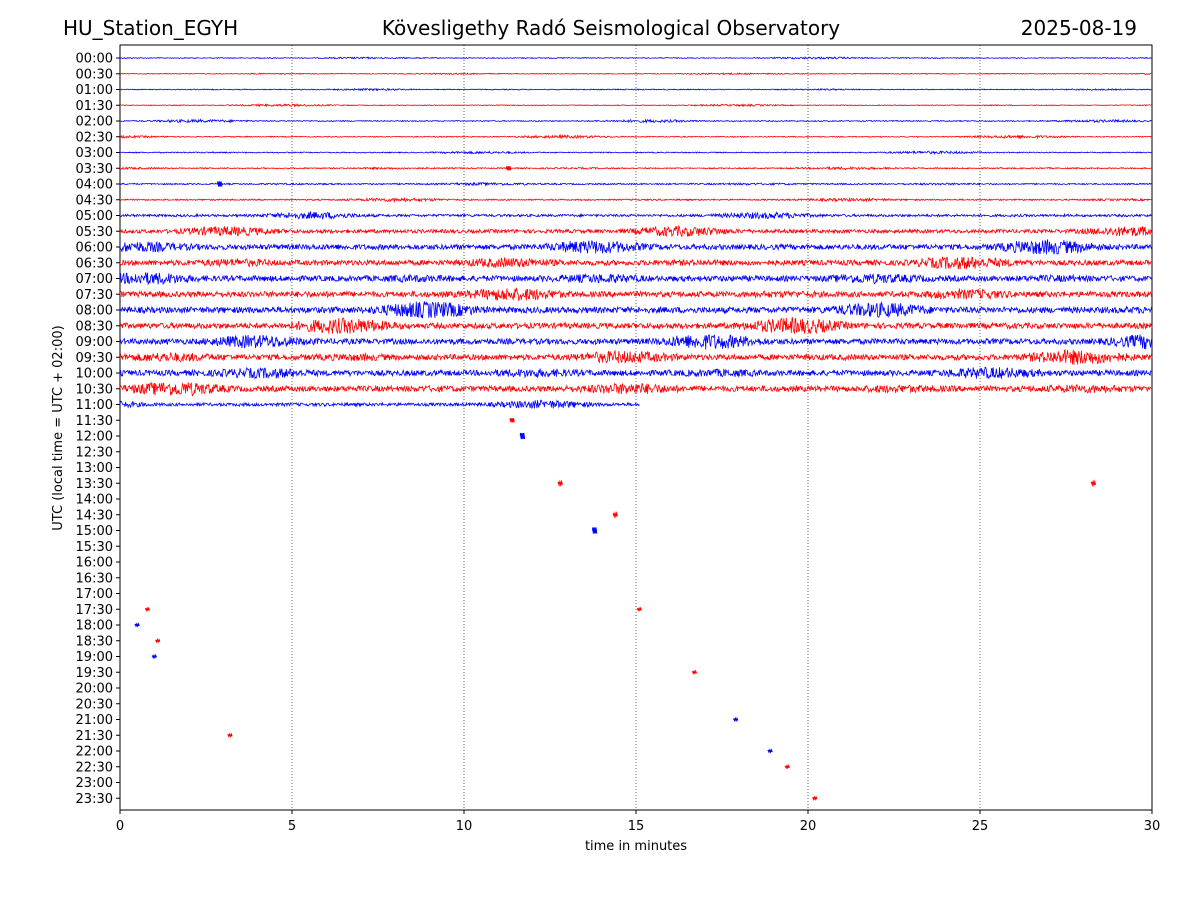  Describe the element at coordinates (94, 783) in the screenshot. I see `y-tick-label: 23:00` at that location.